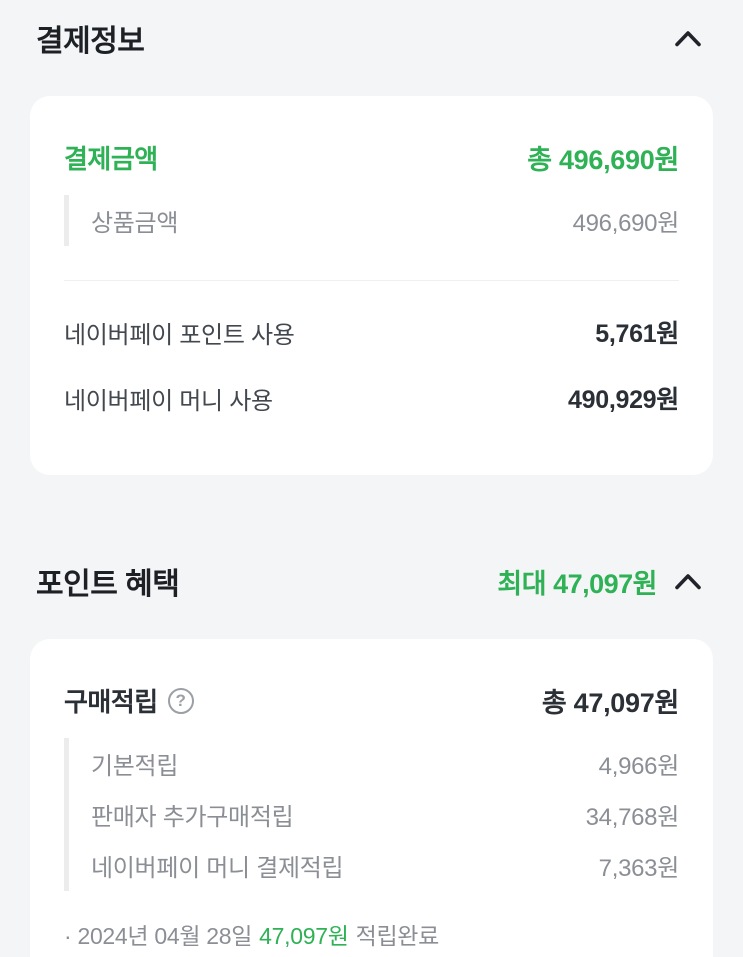 The image size is (743, 957). I want to click on sub-row-label: 네이버페이 머니 결제적립, so click(217, 868).